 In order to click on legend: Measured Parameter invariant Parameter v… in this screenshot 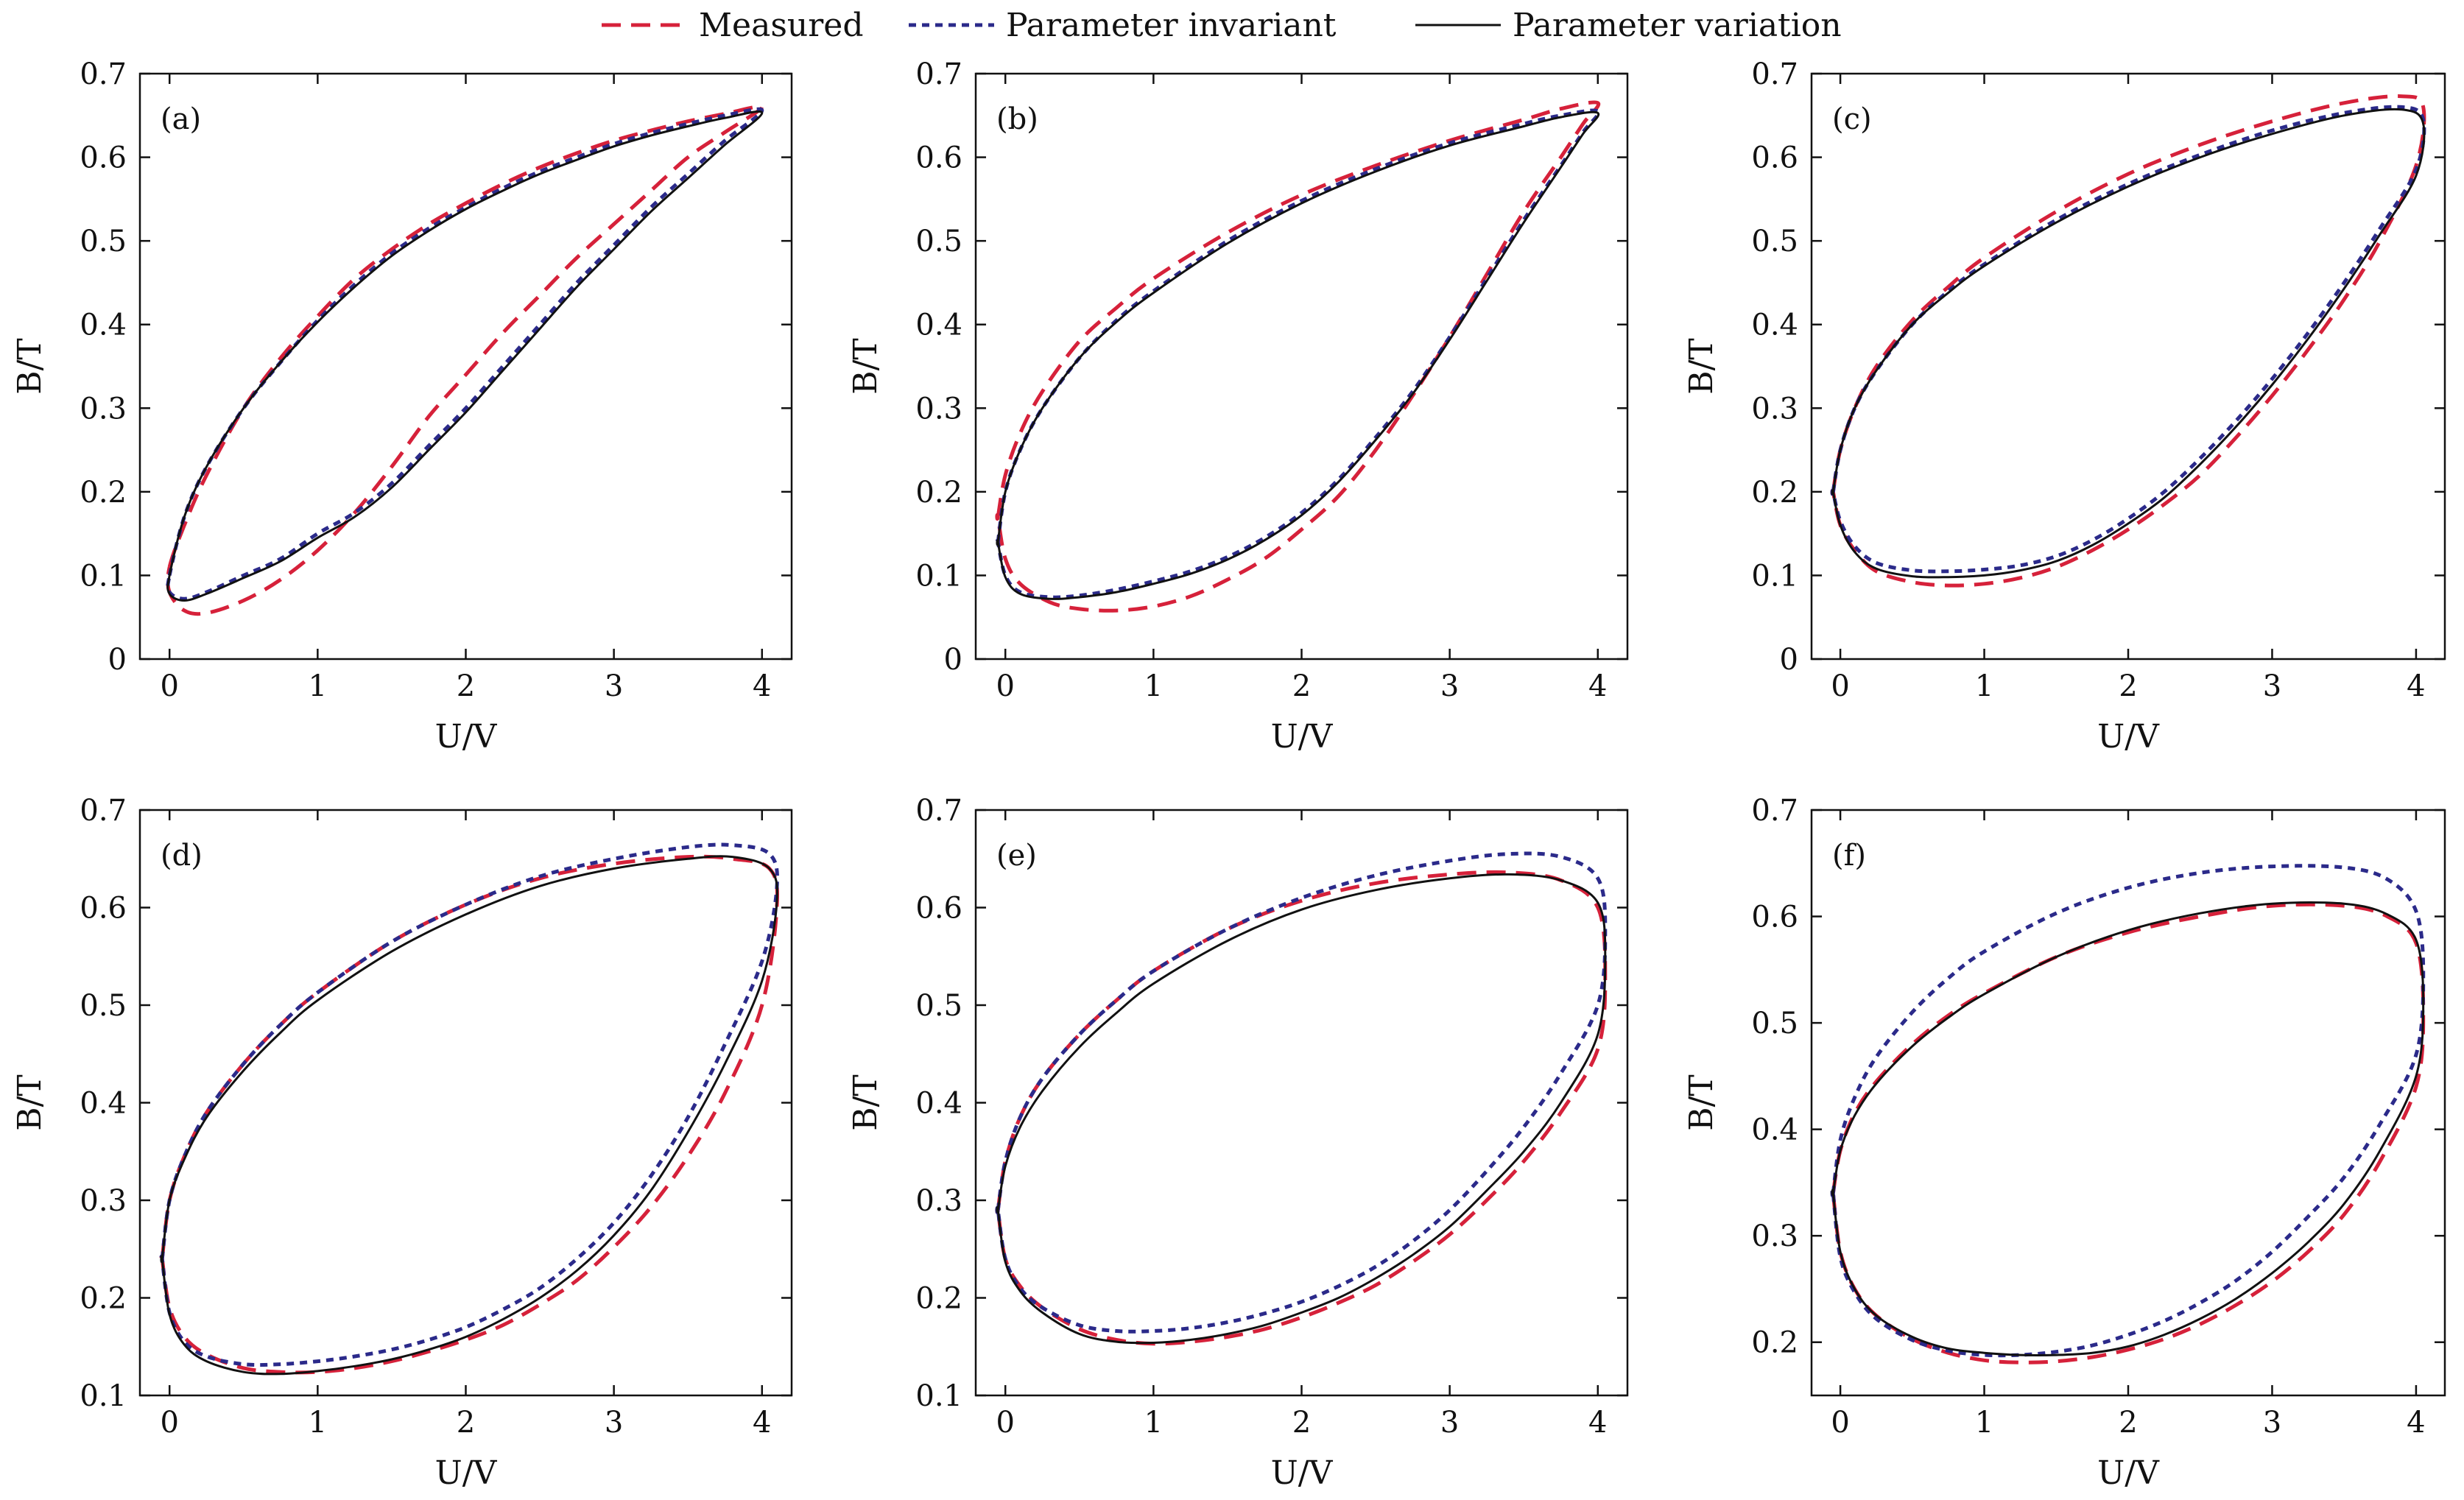, I will do `click(1232, 26)`.